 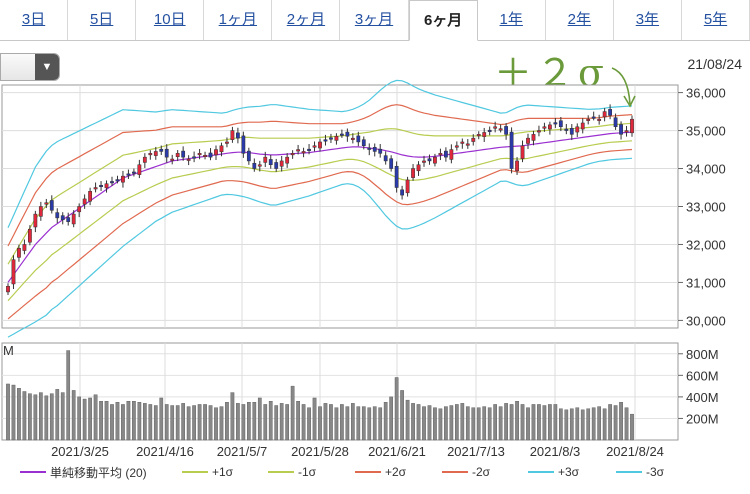 What do you see at coordinates (648, 20) in the screenshot?
I see `tab-9: 3年` at bounding box center [648, 20].